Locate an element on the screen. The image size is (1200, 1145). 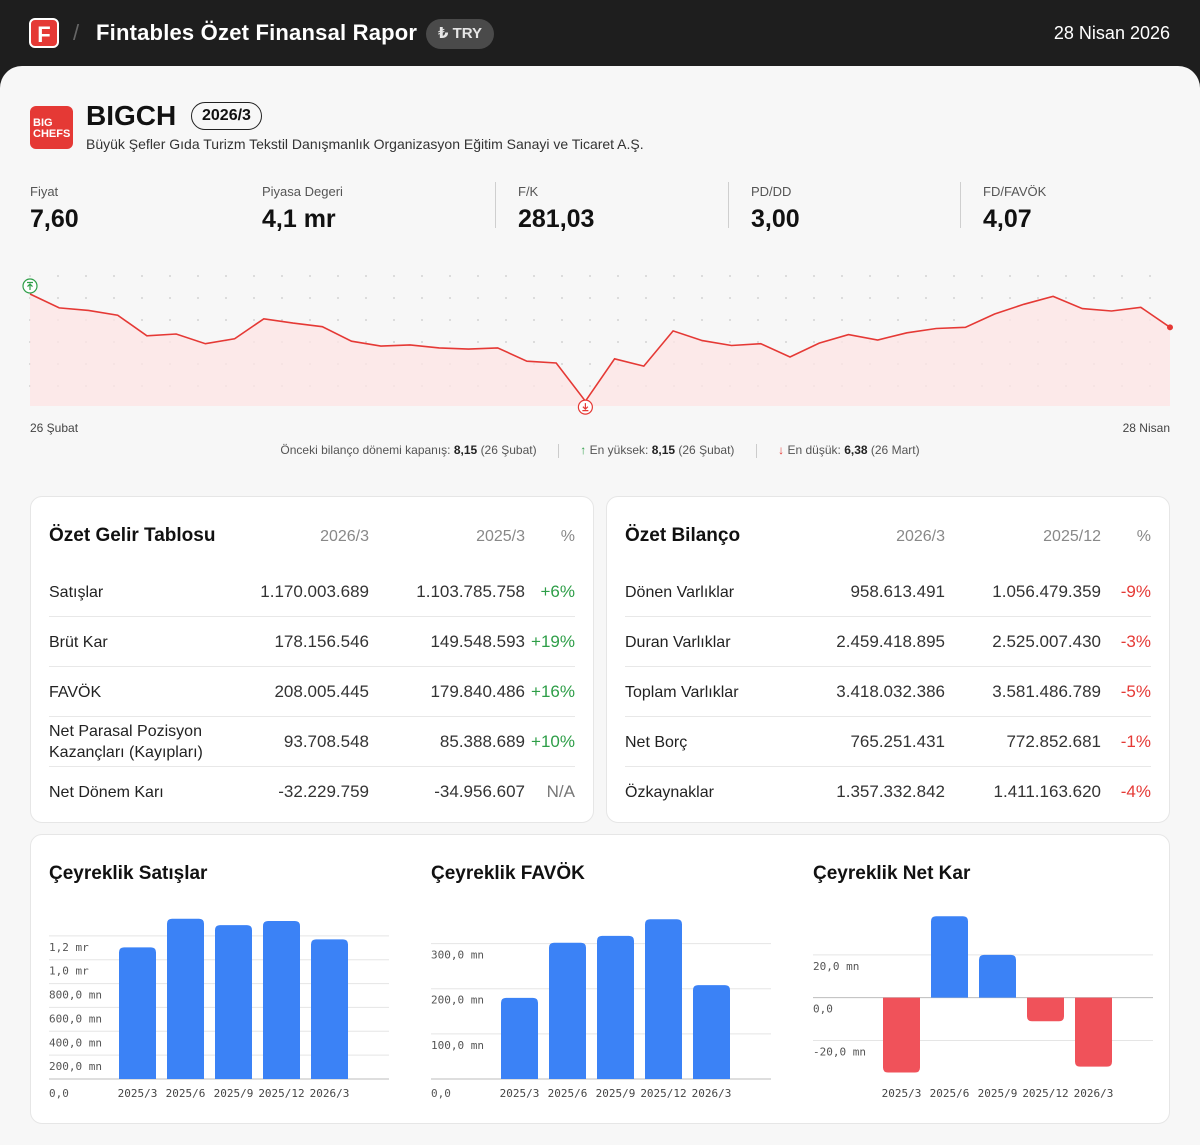
income-row: Satışlar 1.170.003.689 1.103.785.758 +6% is located at coordinates (312, 592).